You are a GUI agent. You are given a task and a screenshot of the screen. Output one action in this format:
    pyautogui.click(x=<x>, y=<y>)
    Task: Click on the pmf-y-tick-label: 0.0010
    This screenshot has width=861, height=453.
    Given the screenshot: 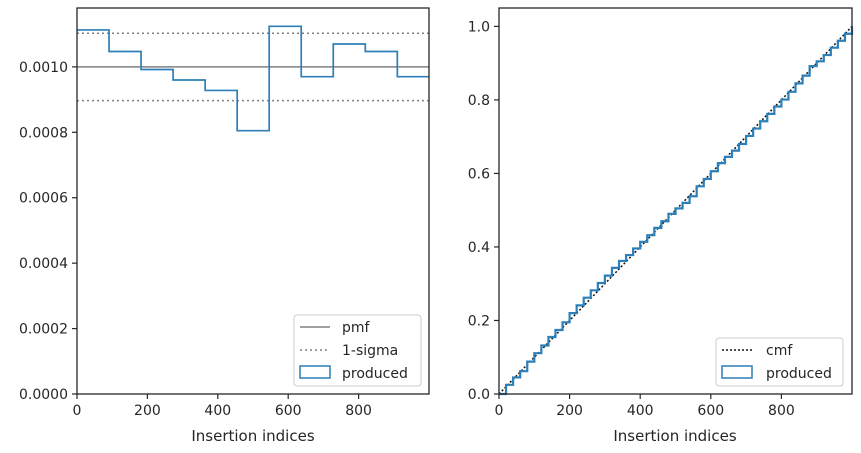 What is the action you would take?
    pyautogui.click(x=43, y=68)
    